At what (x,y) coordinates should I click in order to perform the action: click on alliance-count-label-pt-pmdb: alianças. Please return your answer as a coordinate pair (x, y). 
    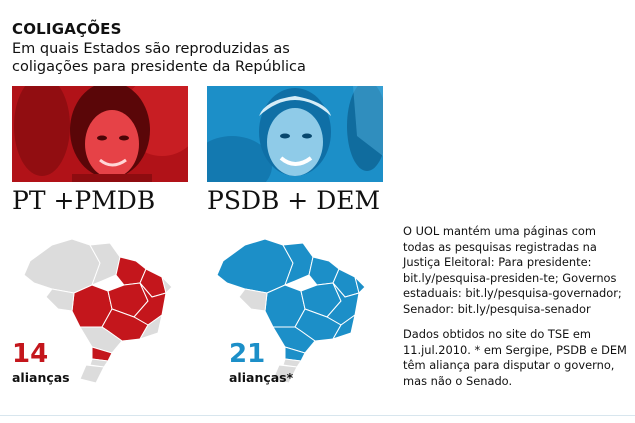
    Looking at the image, I should click on (41, 377).